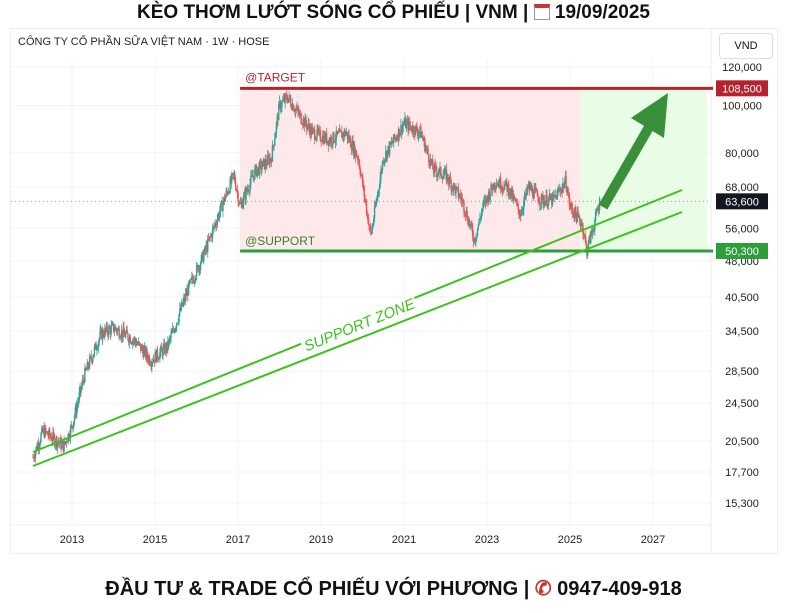 The image size is (787, 613). I want to click on symbol-subtitle: CÔNG TY CỔ PHẦN SỮA VIỆT NAM · 1W · HOSE, so click(144, 42).